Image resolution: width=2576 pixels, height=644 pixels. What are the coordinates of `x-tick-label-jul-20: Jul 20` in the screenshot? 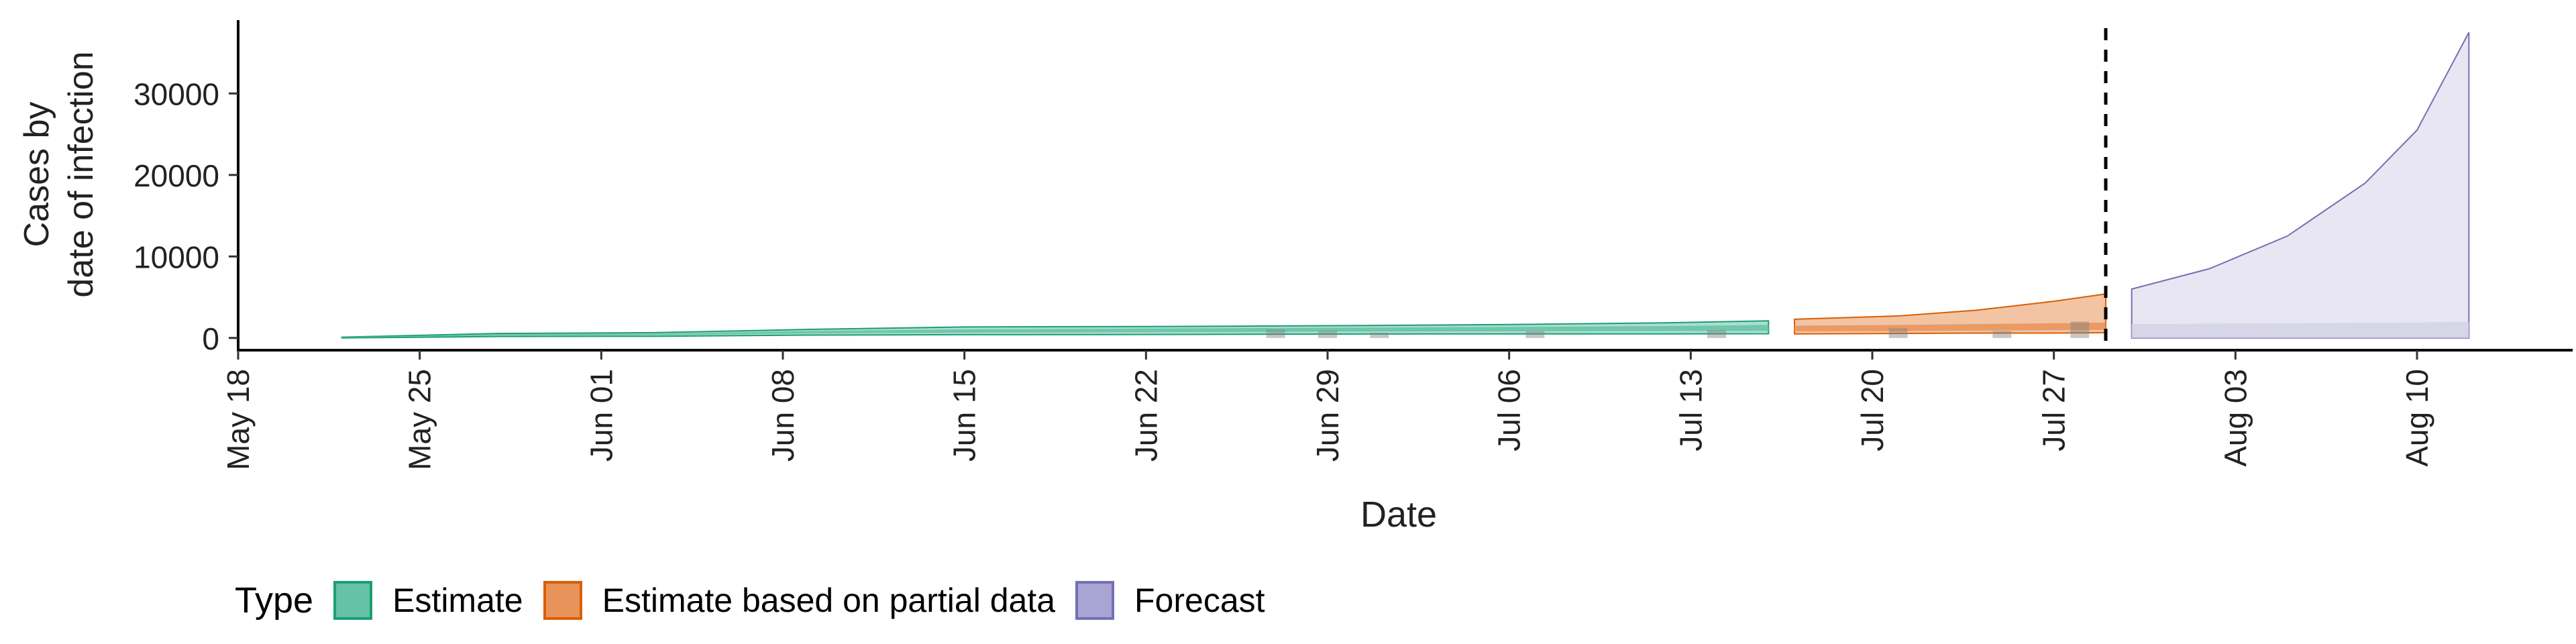 It's located at (1872, 410).